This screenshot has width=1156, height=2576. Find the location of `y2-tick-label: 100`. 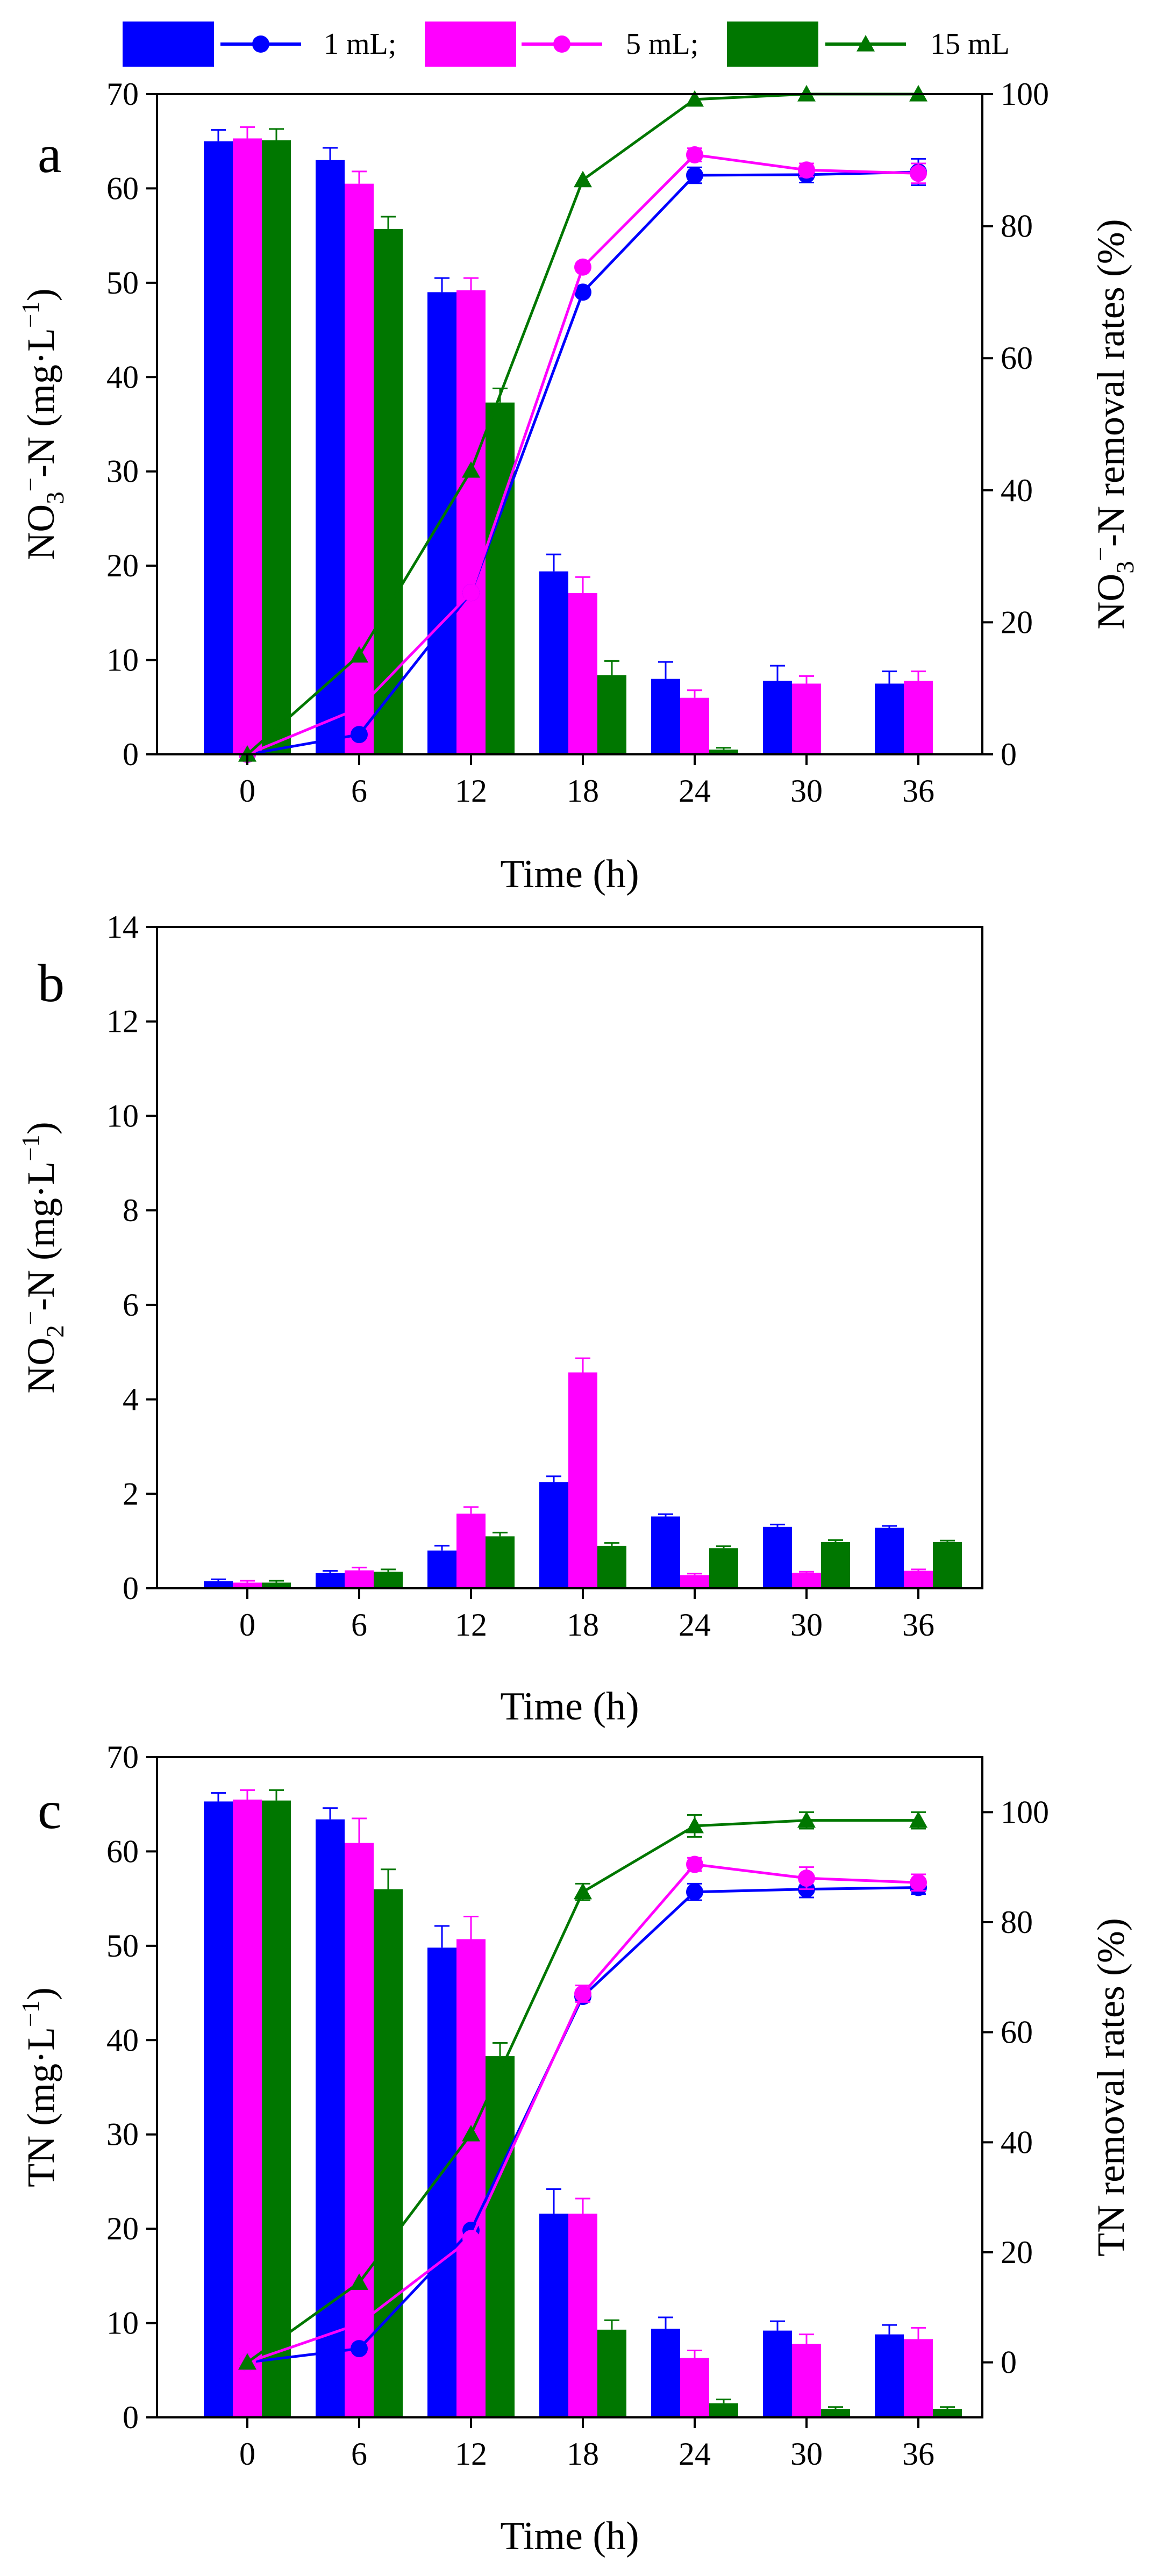

y2-tick-label: 100 is located at coordinates (1025, 1812).